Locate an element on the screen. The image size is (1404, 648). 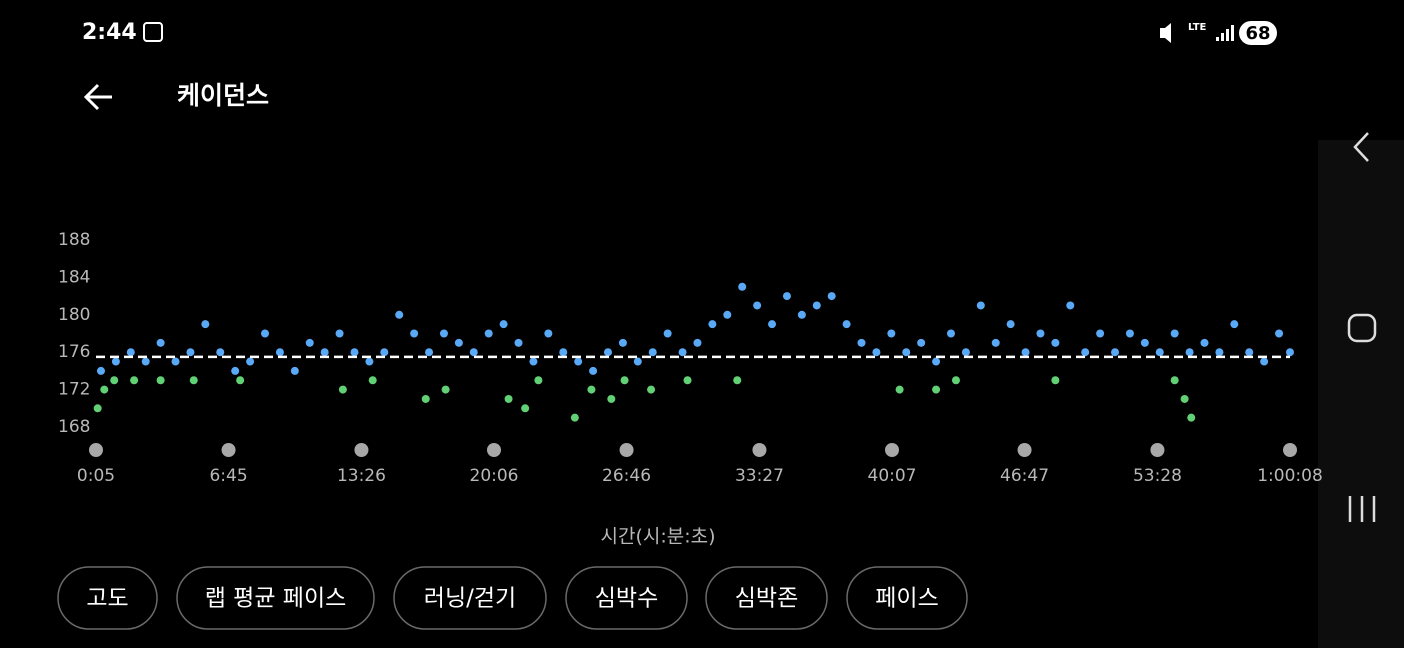
filter-button-label: 페이스 is located at coordinates (906, 599).